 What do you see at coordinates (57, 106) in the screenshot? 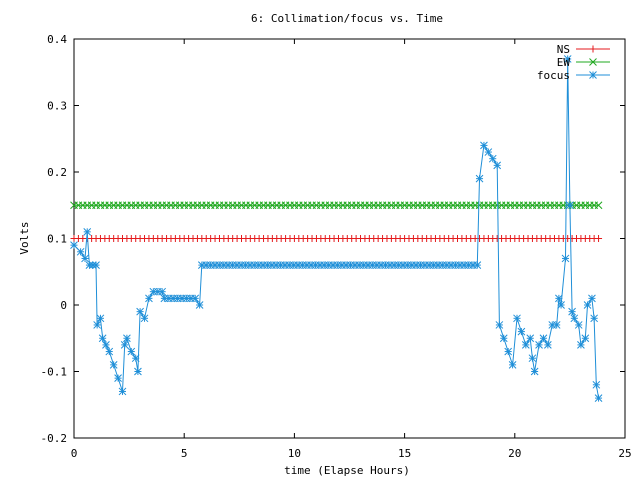
I see `y-tick-label: 0.3` at bounding box center [57, 106].